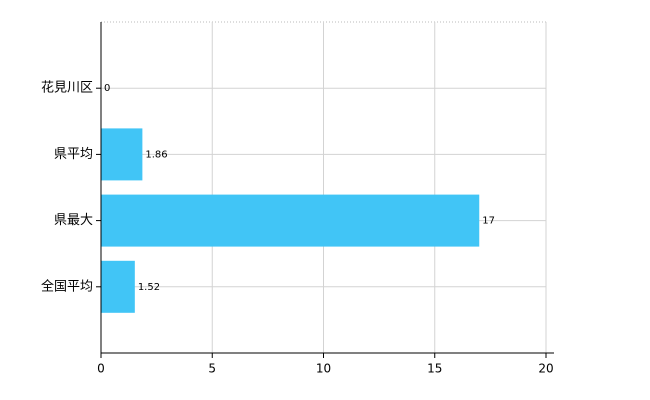 Image resolution: width=650 pixels, height=400 pixels. Describe the element at coordinates (73, 220) in the screenshot. I see `y-tick-label: 県最大` at that location.